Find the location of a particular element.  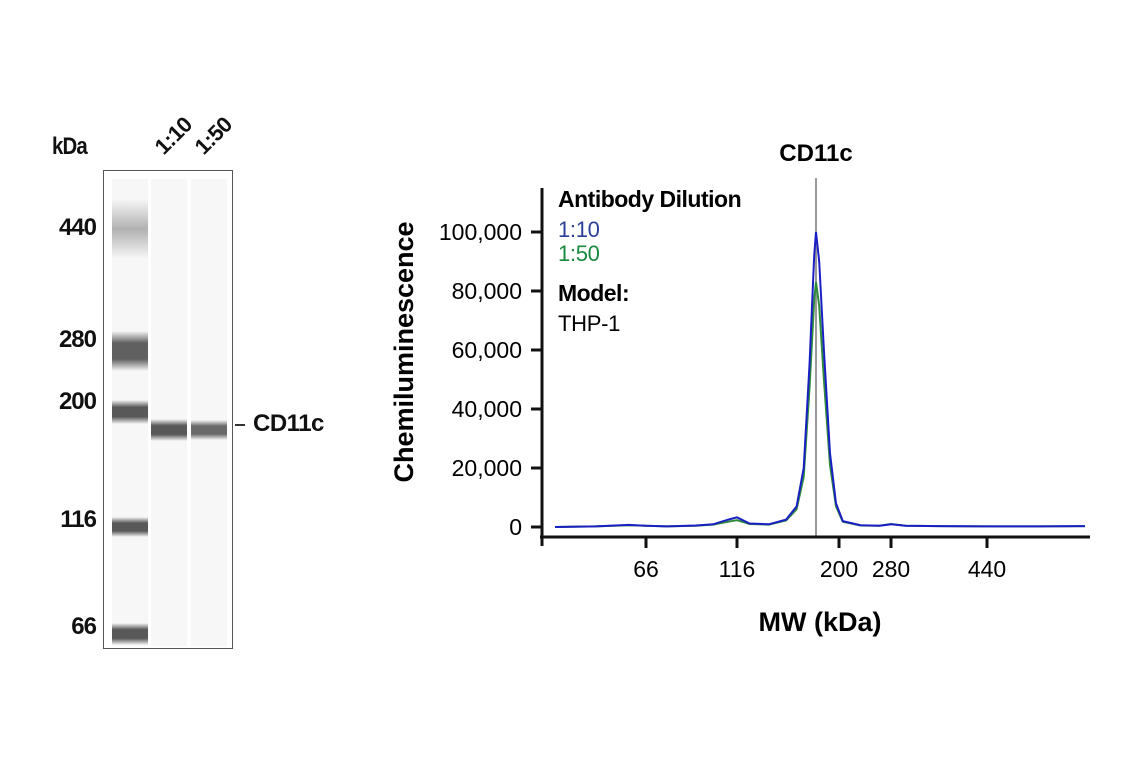

y-tick-label: 0 is located at coordinates (515, 527).